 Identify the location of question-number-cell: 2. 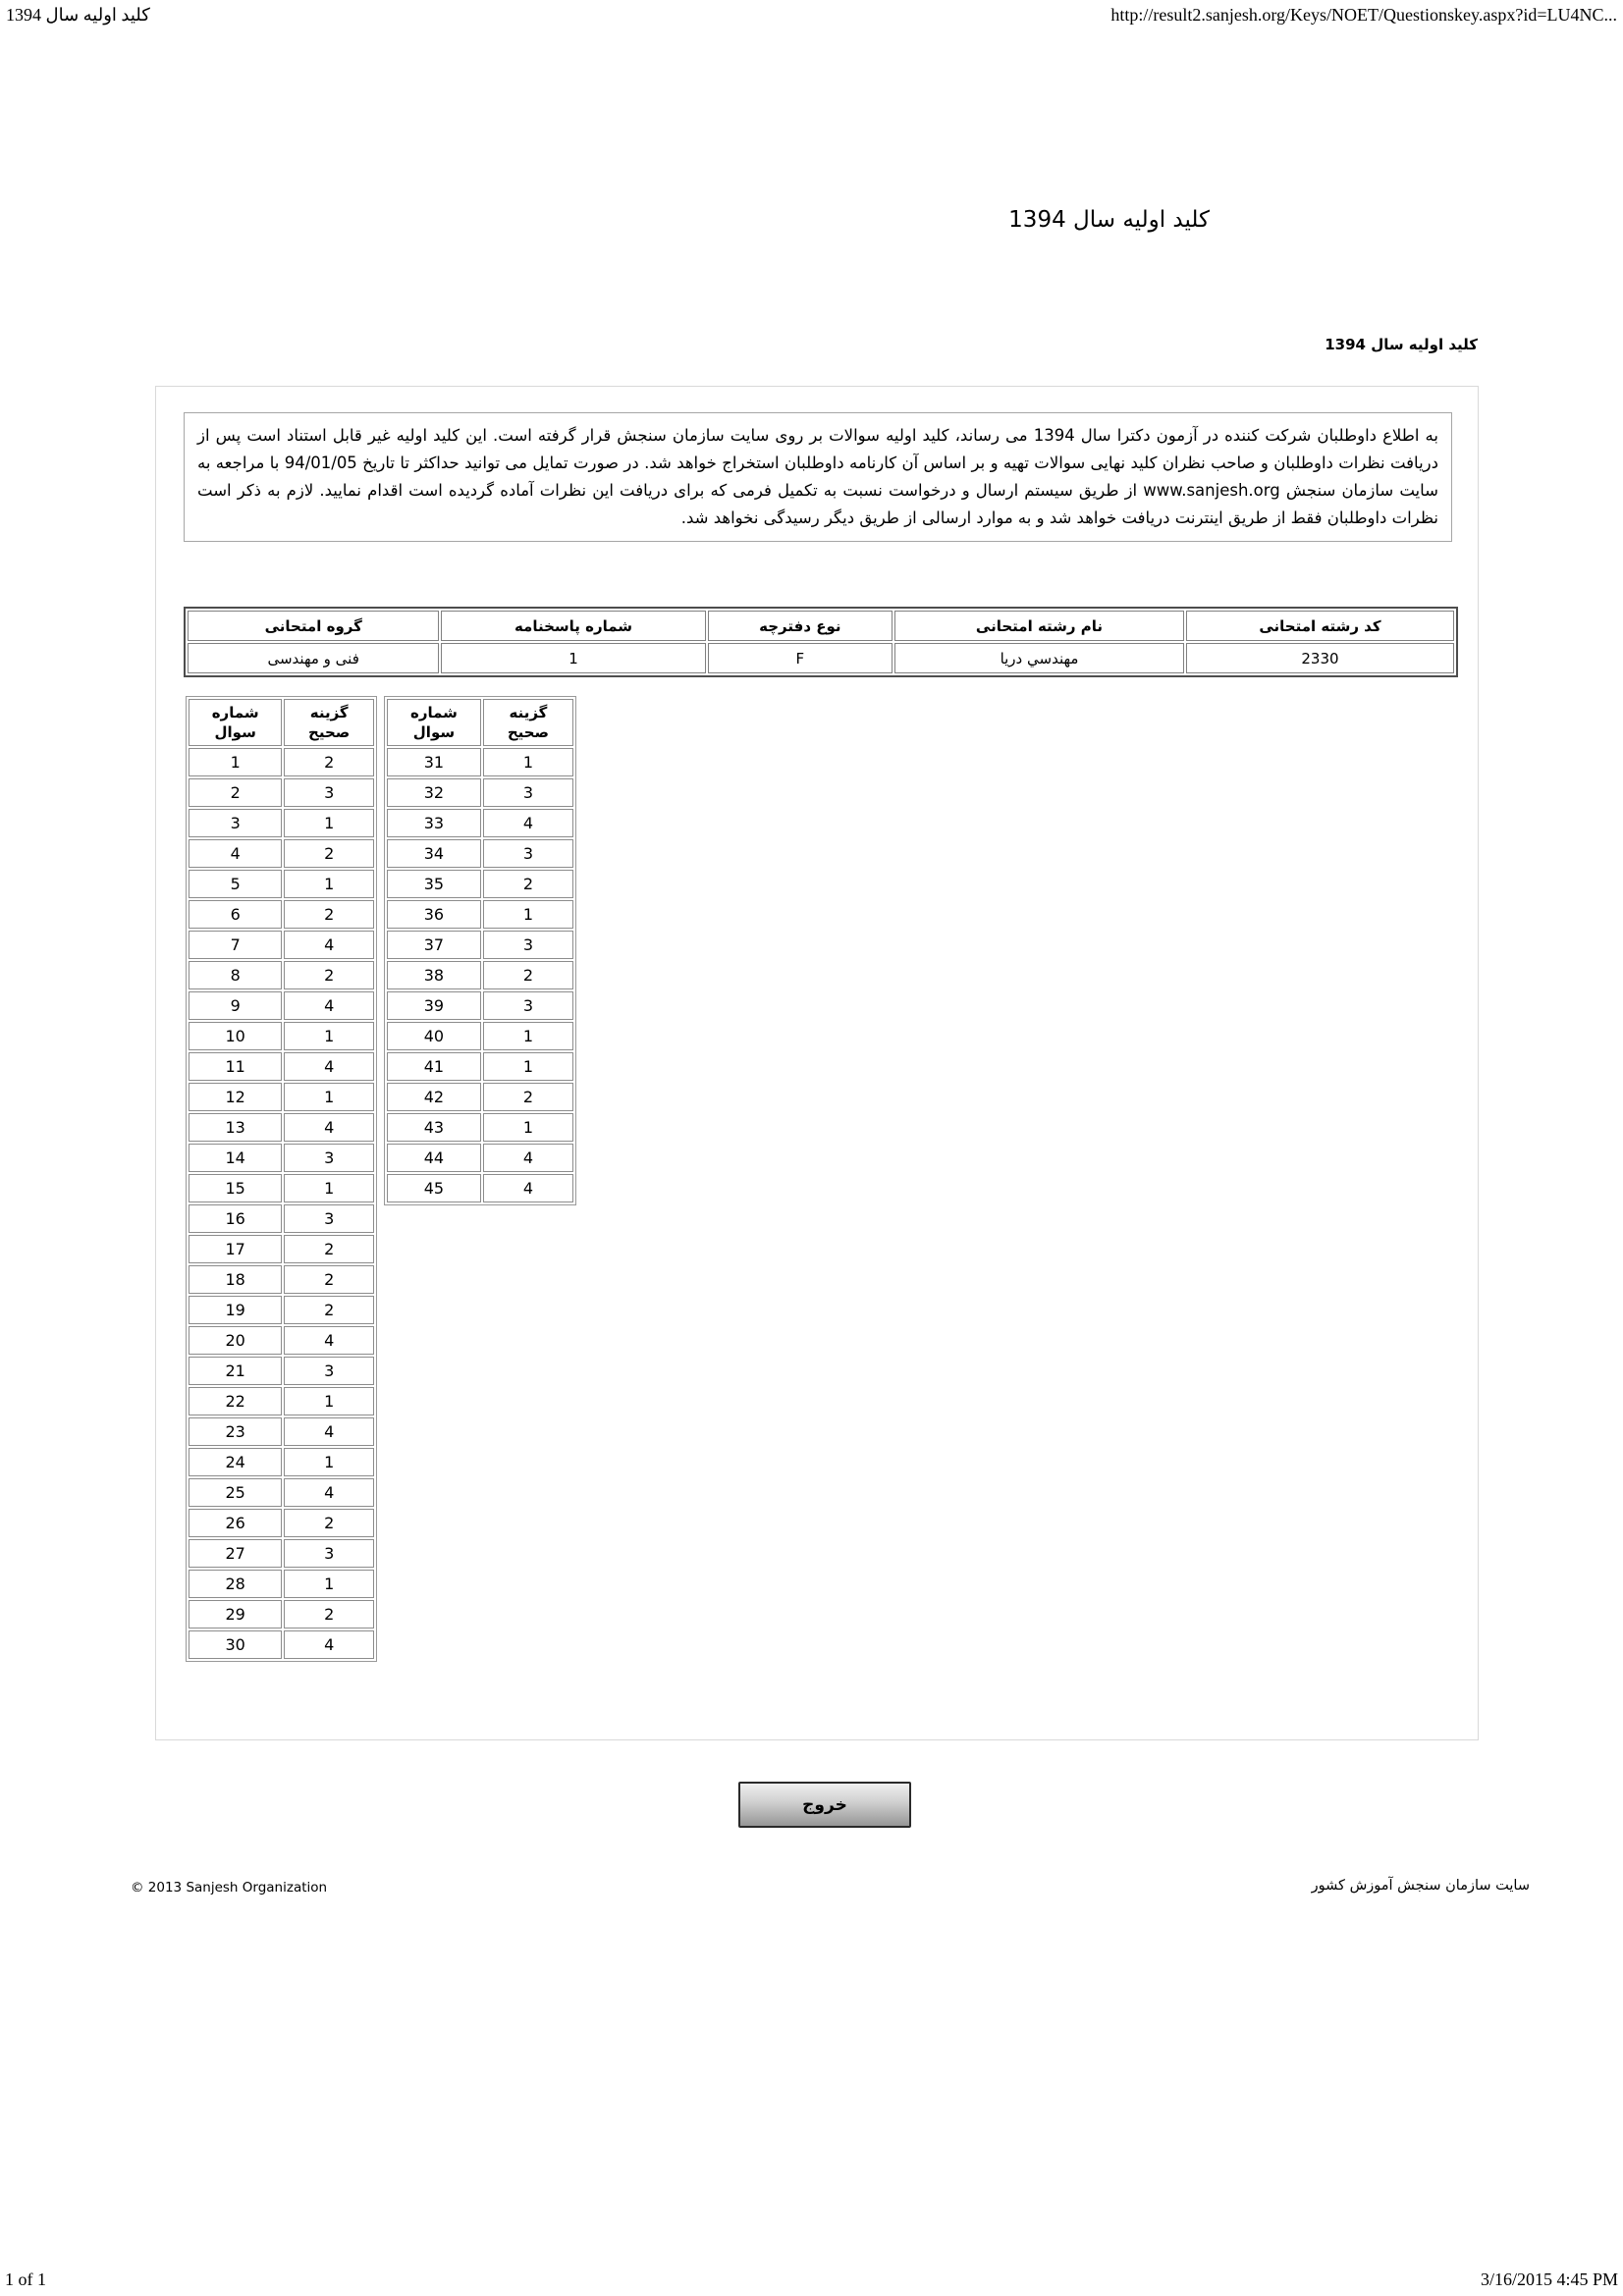
(236, 792).